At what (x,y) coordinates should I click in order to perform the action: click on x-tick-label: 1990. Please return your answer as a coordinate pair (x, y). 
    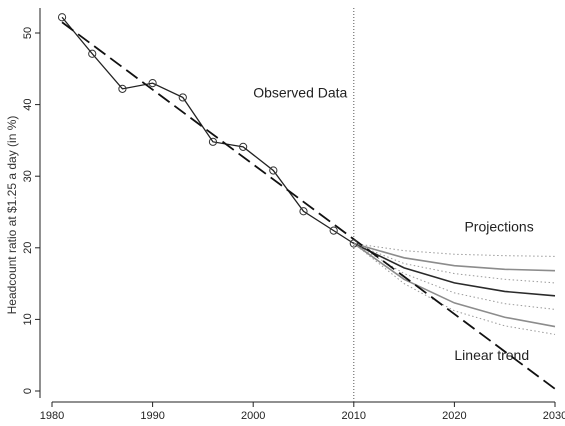
    Looking at the image, I should click on (152, 416).